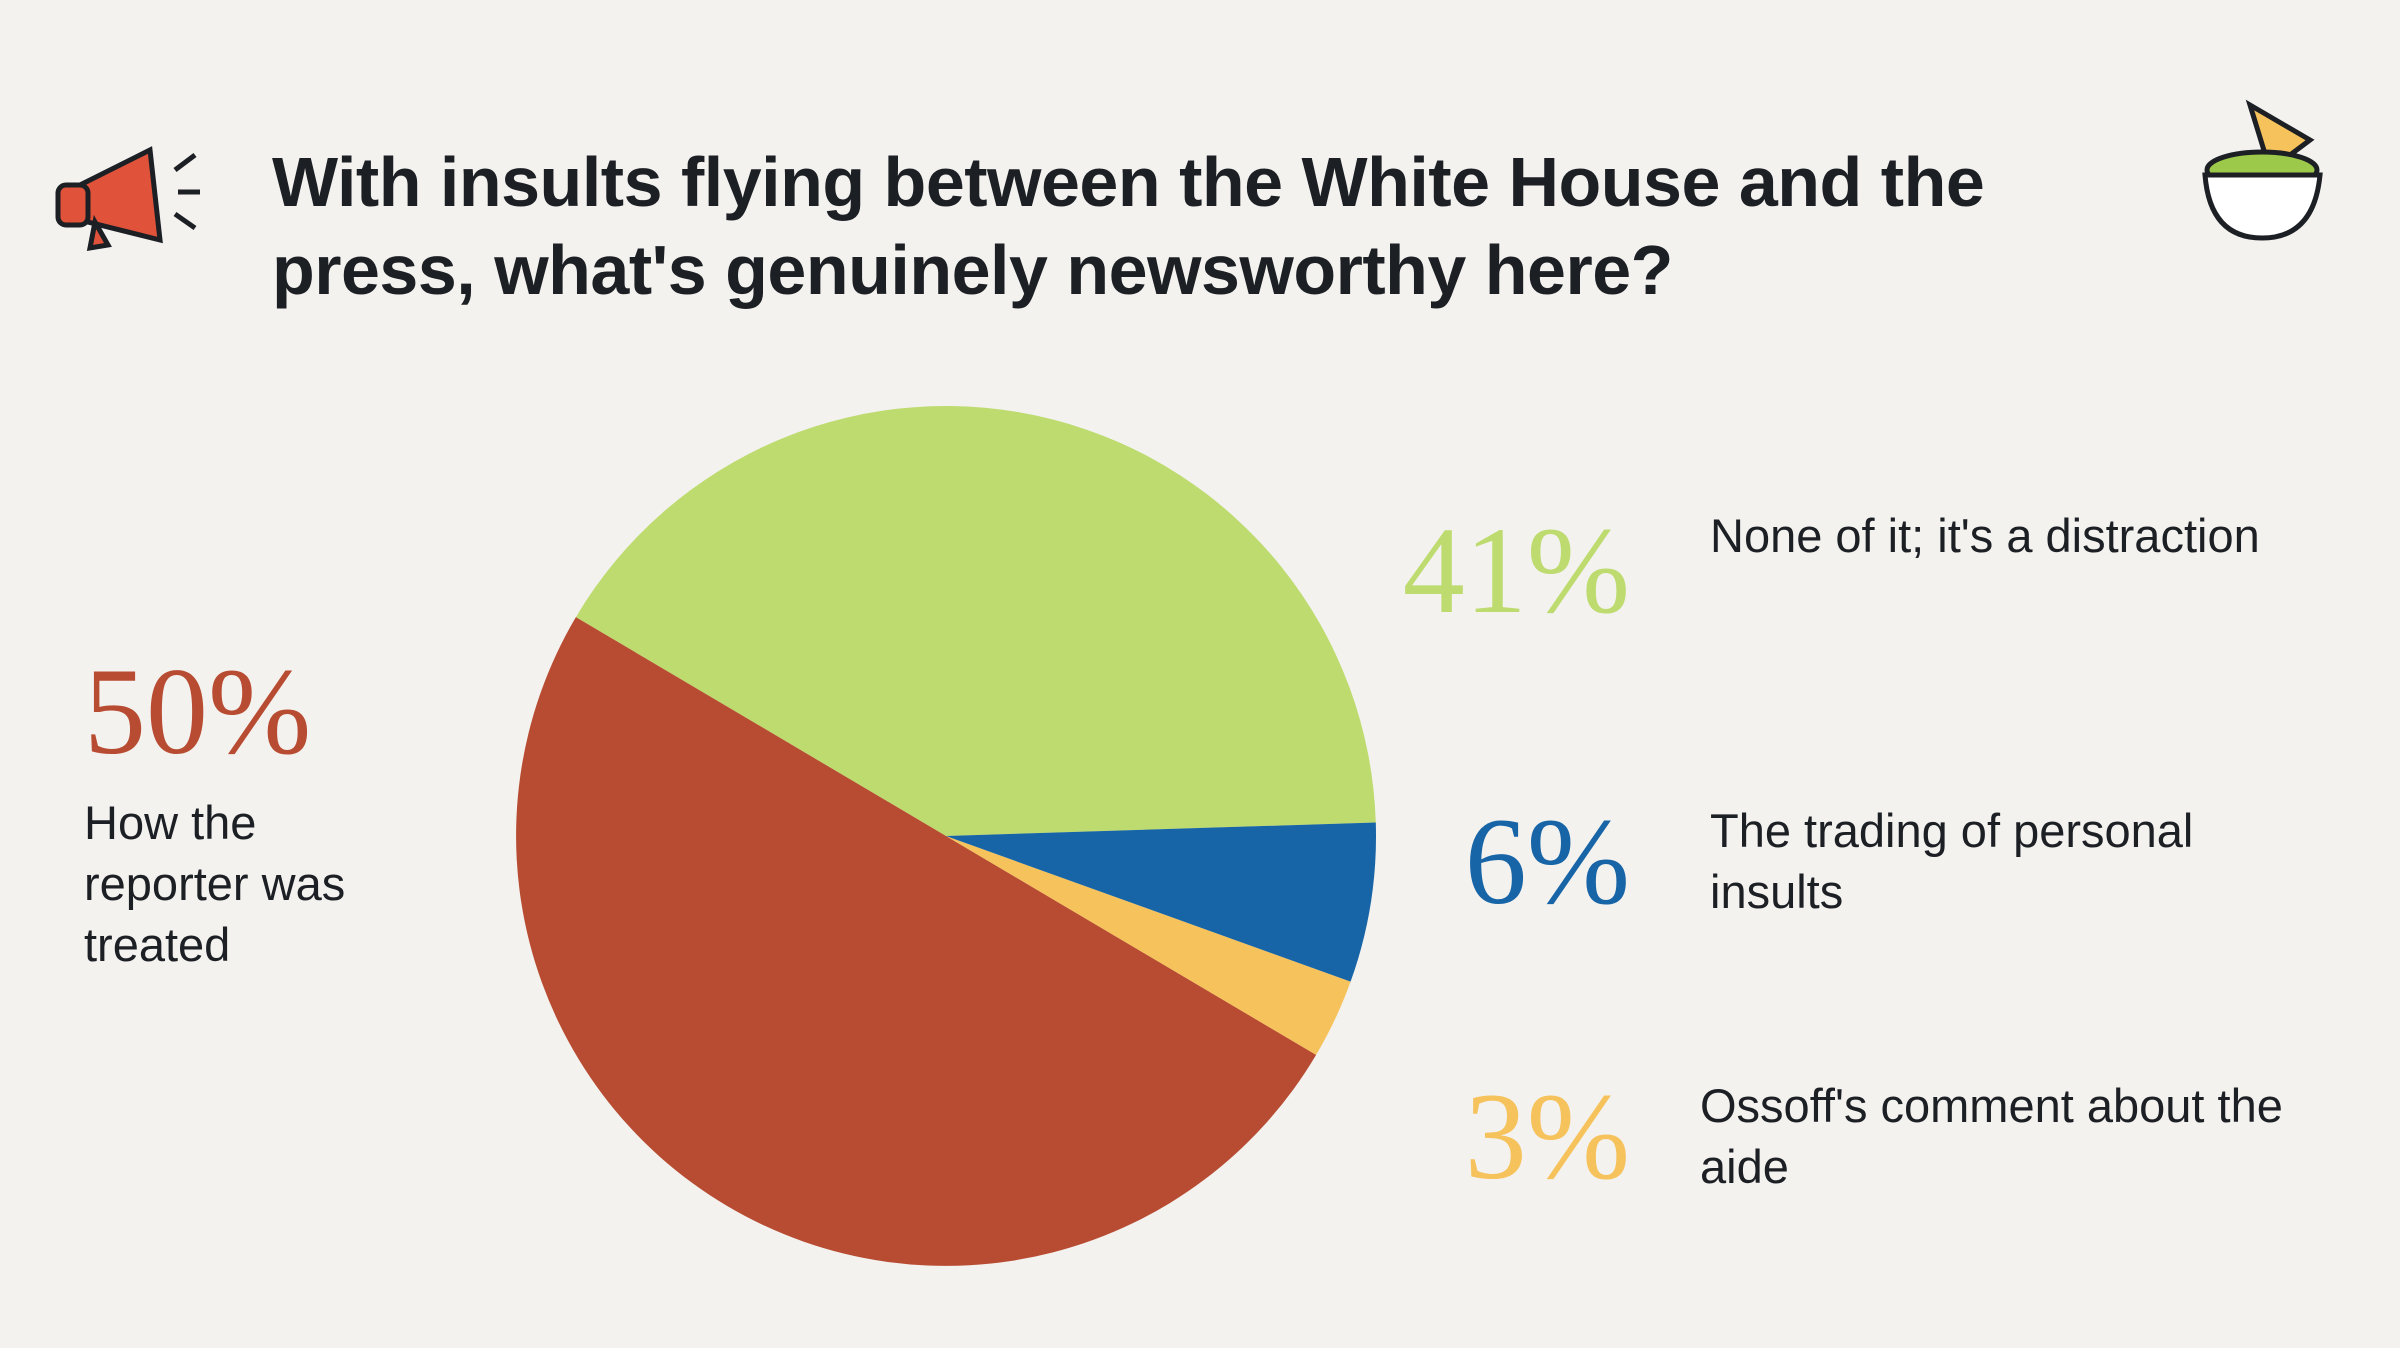 The height and width of the screenshot is (1348, 2400). What do you see at coordinates (1547, 861) in the screenshot?
I see `value-label: 6%` at bounding box center [1547, 861].